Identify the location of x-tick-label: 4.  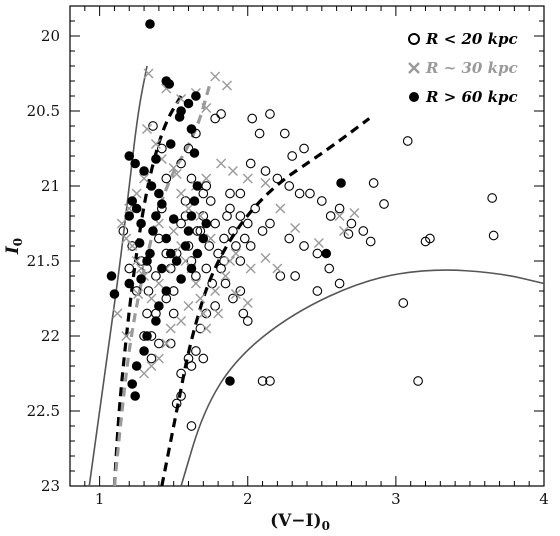
(544, 499).